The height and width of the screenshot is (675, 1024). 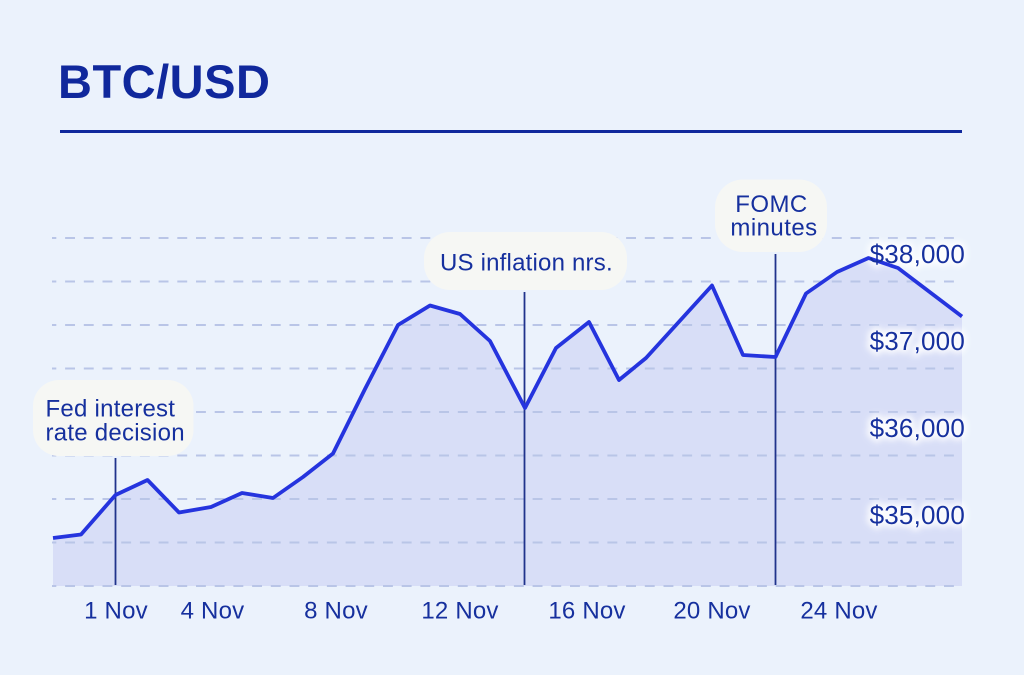 I want to click on svg-text: BTC/USD, so click(x=164, y=81).